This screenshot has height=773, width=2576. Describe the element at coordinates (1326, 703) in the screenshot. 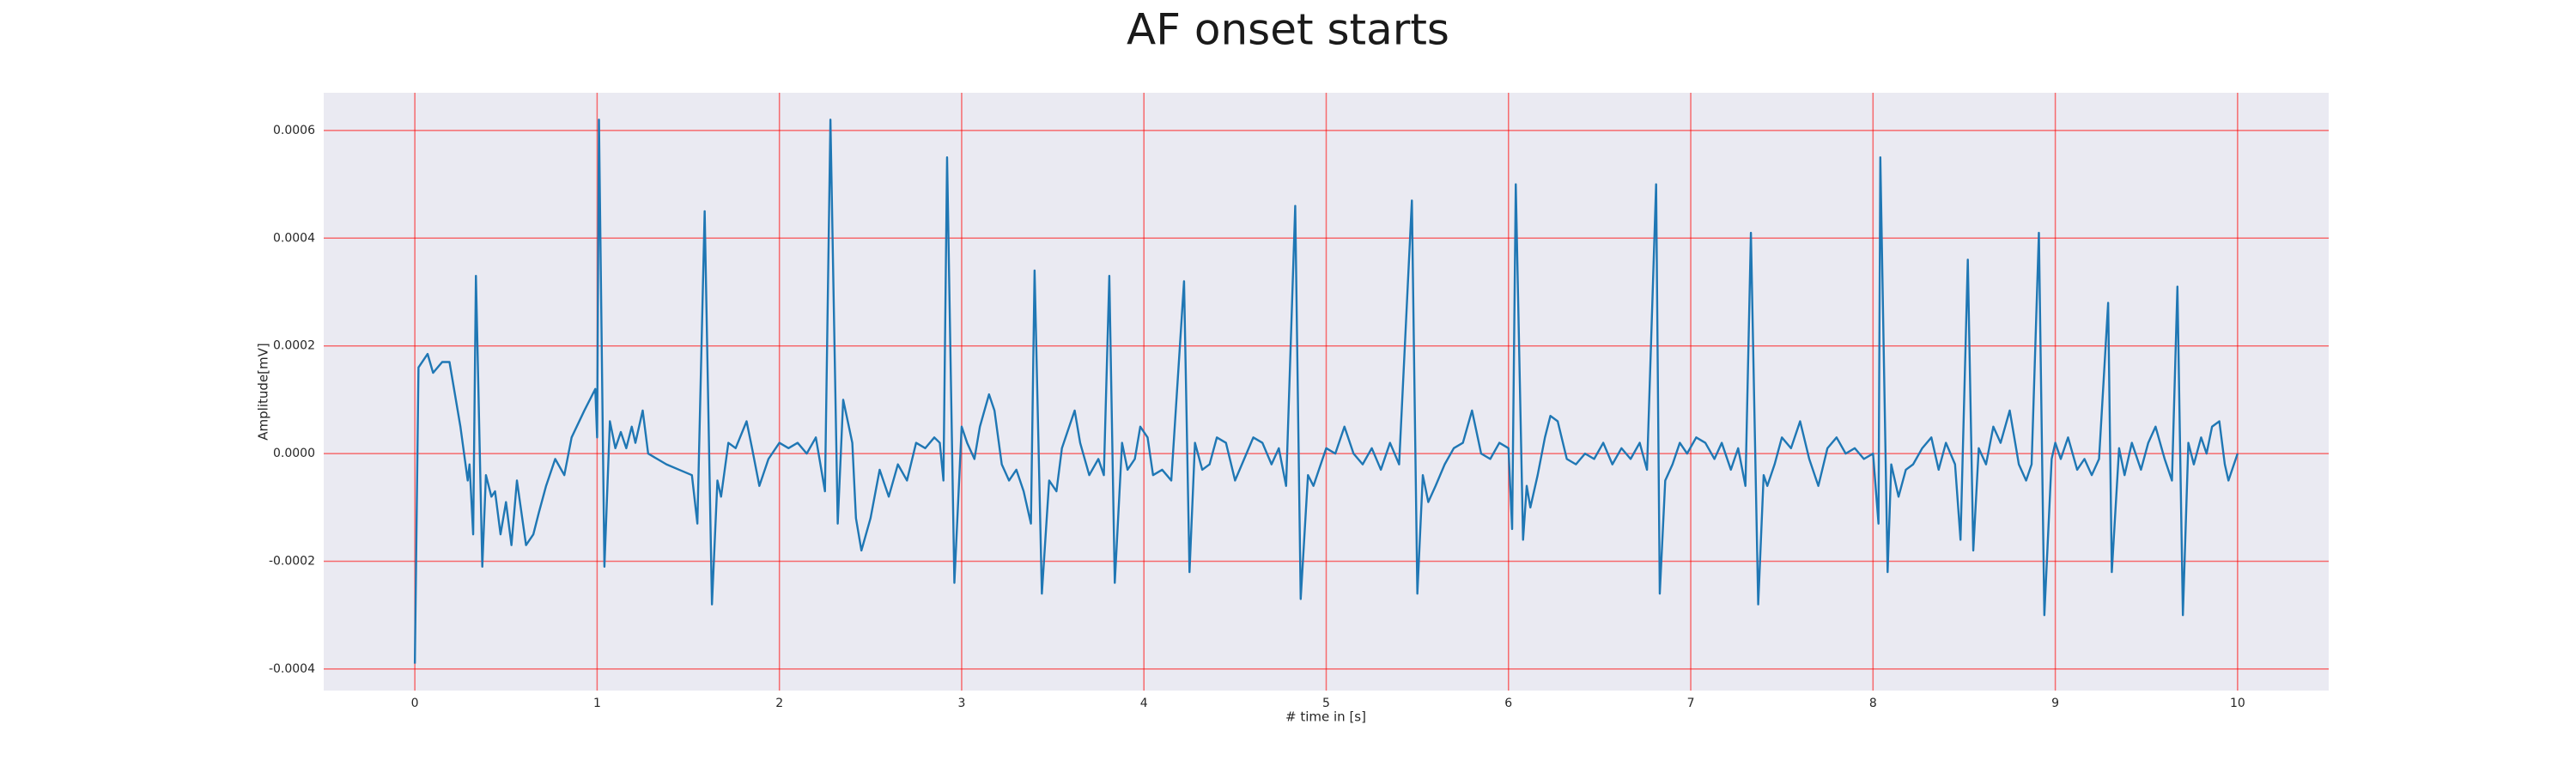

I see `x-tick-label: 5` at that location.